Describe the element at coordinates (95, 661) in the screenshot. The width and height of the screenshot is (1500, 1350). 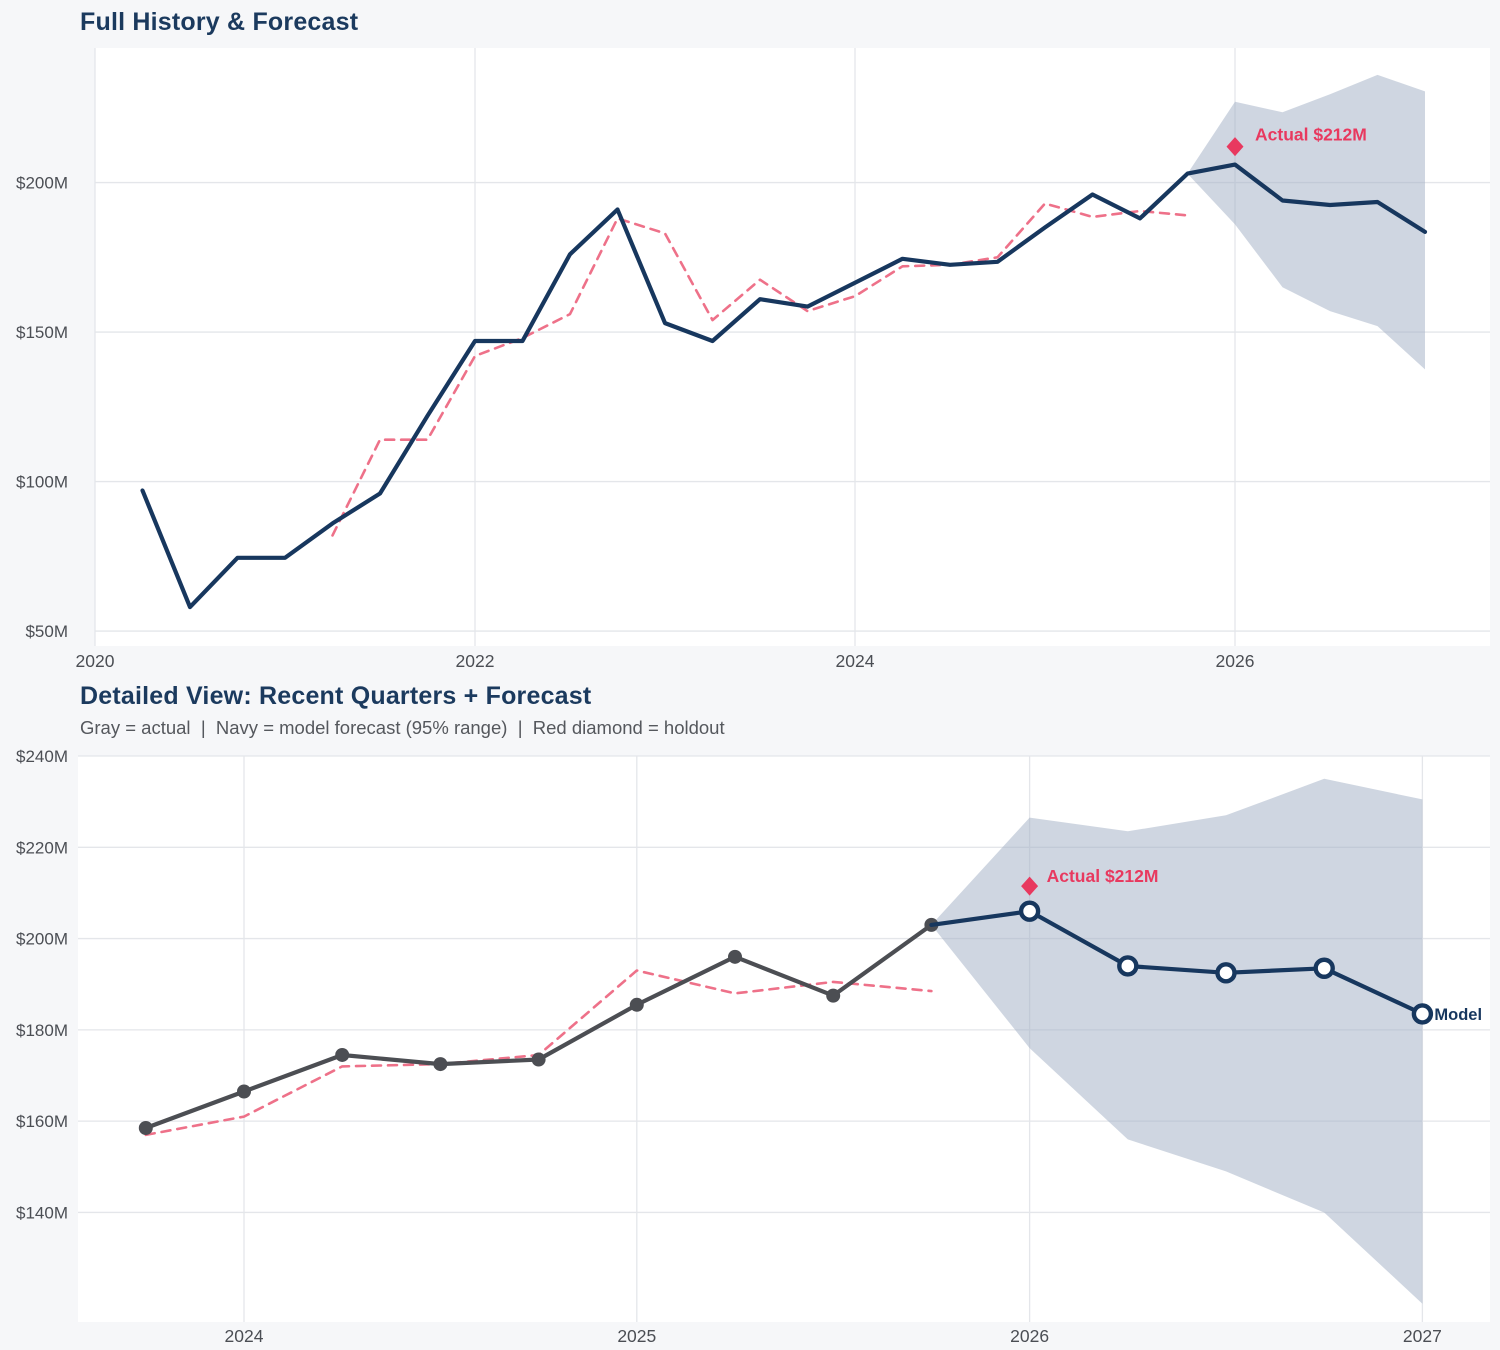
I see `x-tick-label: 2020` at that location.